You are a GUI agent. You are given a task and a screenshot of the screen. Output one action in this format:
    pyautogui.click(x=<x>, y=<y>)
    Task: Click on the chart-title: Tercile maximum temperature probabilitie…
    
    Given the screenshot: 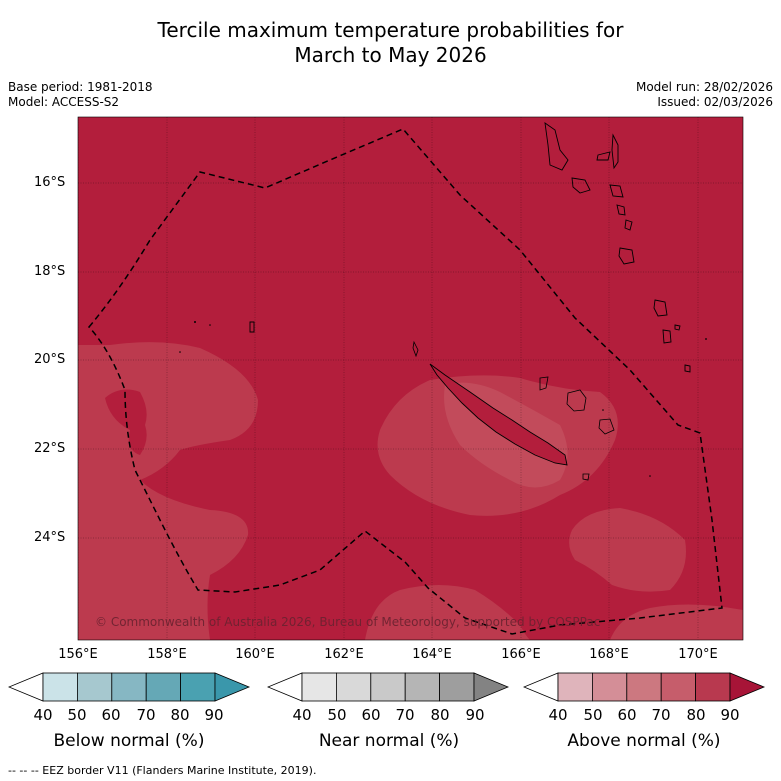 What is the action you would take?
    pyautogui.click(x=390, y=43)
    